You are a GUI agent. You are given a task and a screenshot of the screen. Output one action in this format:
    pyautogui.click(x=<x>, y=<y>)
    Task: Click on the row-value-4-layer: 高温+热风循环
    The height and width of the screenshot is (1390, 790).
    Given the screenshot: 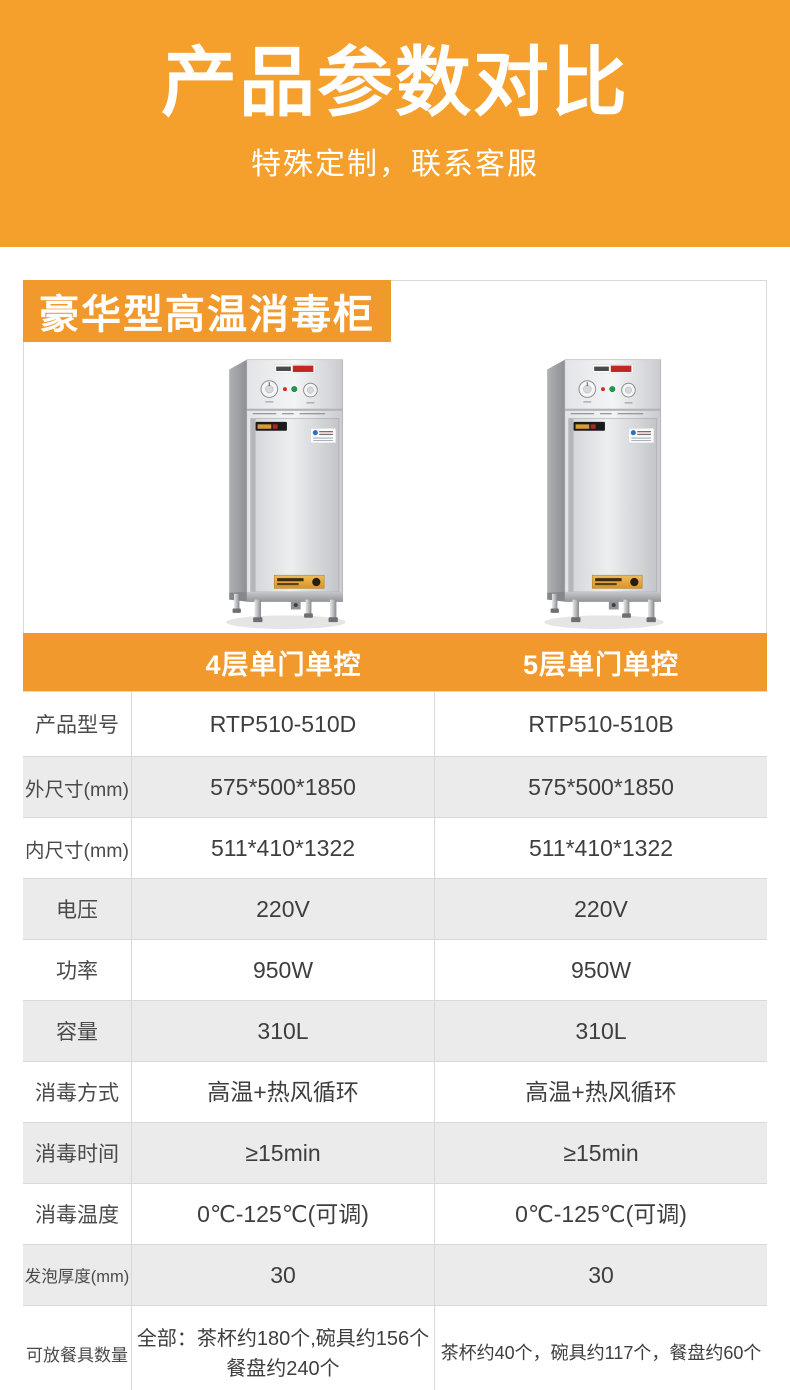 What is the action you would take?
    pyautogui.click(x=283, y=1092)
    